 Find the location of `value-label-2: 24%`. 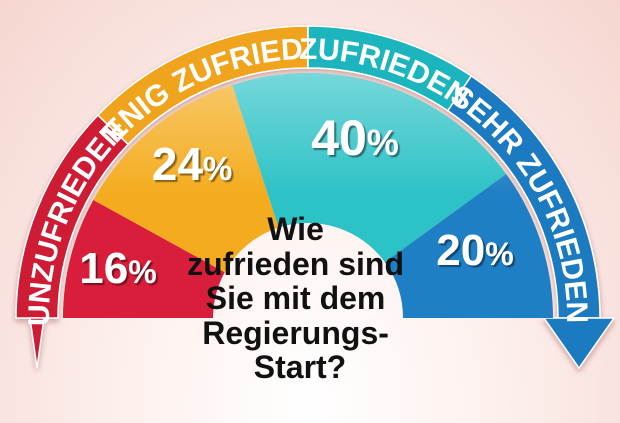

value-label-2: 24% is located at coordinates (192, 164).